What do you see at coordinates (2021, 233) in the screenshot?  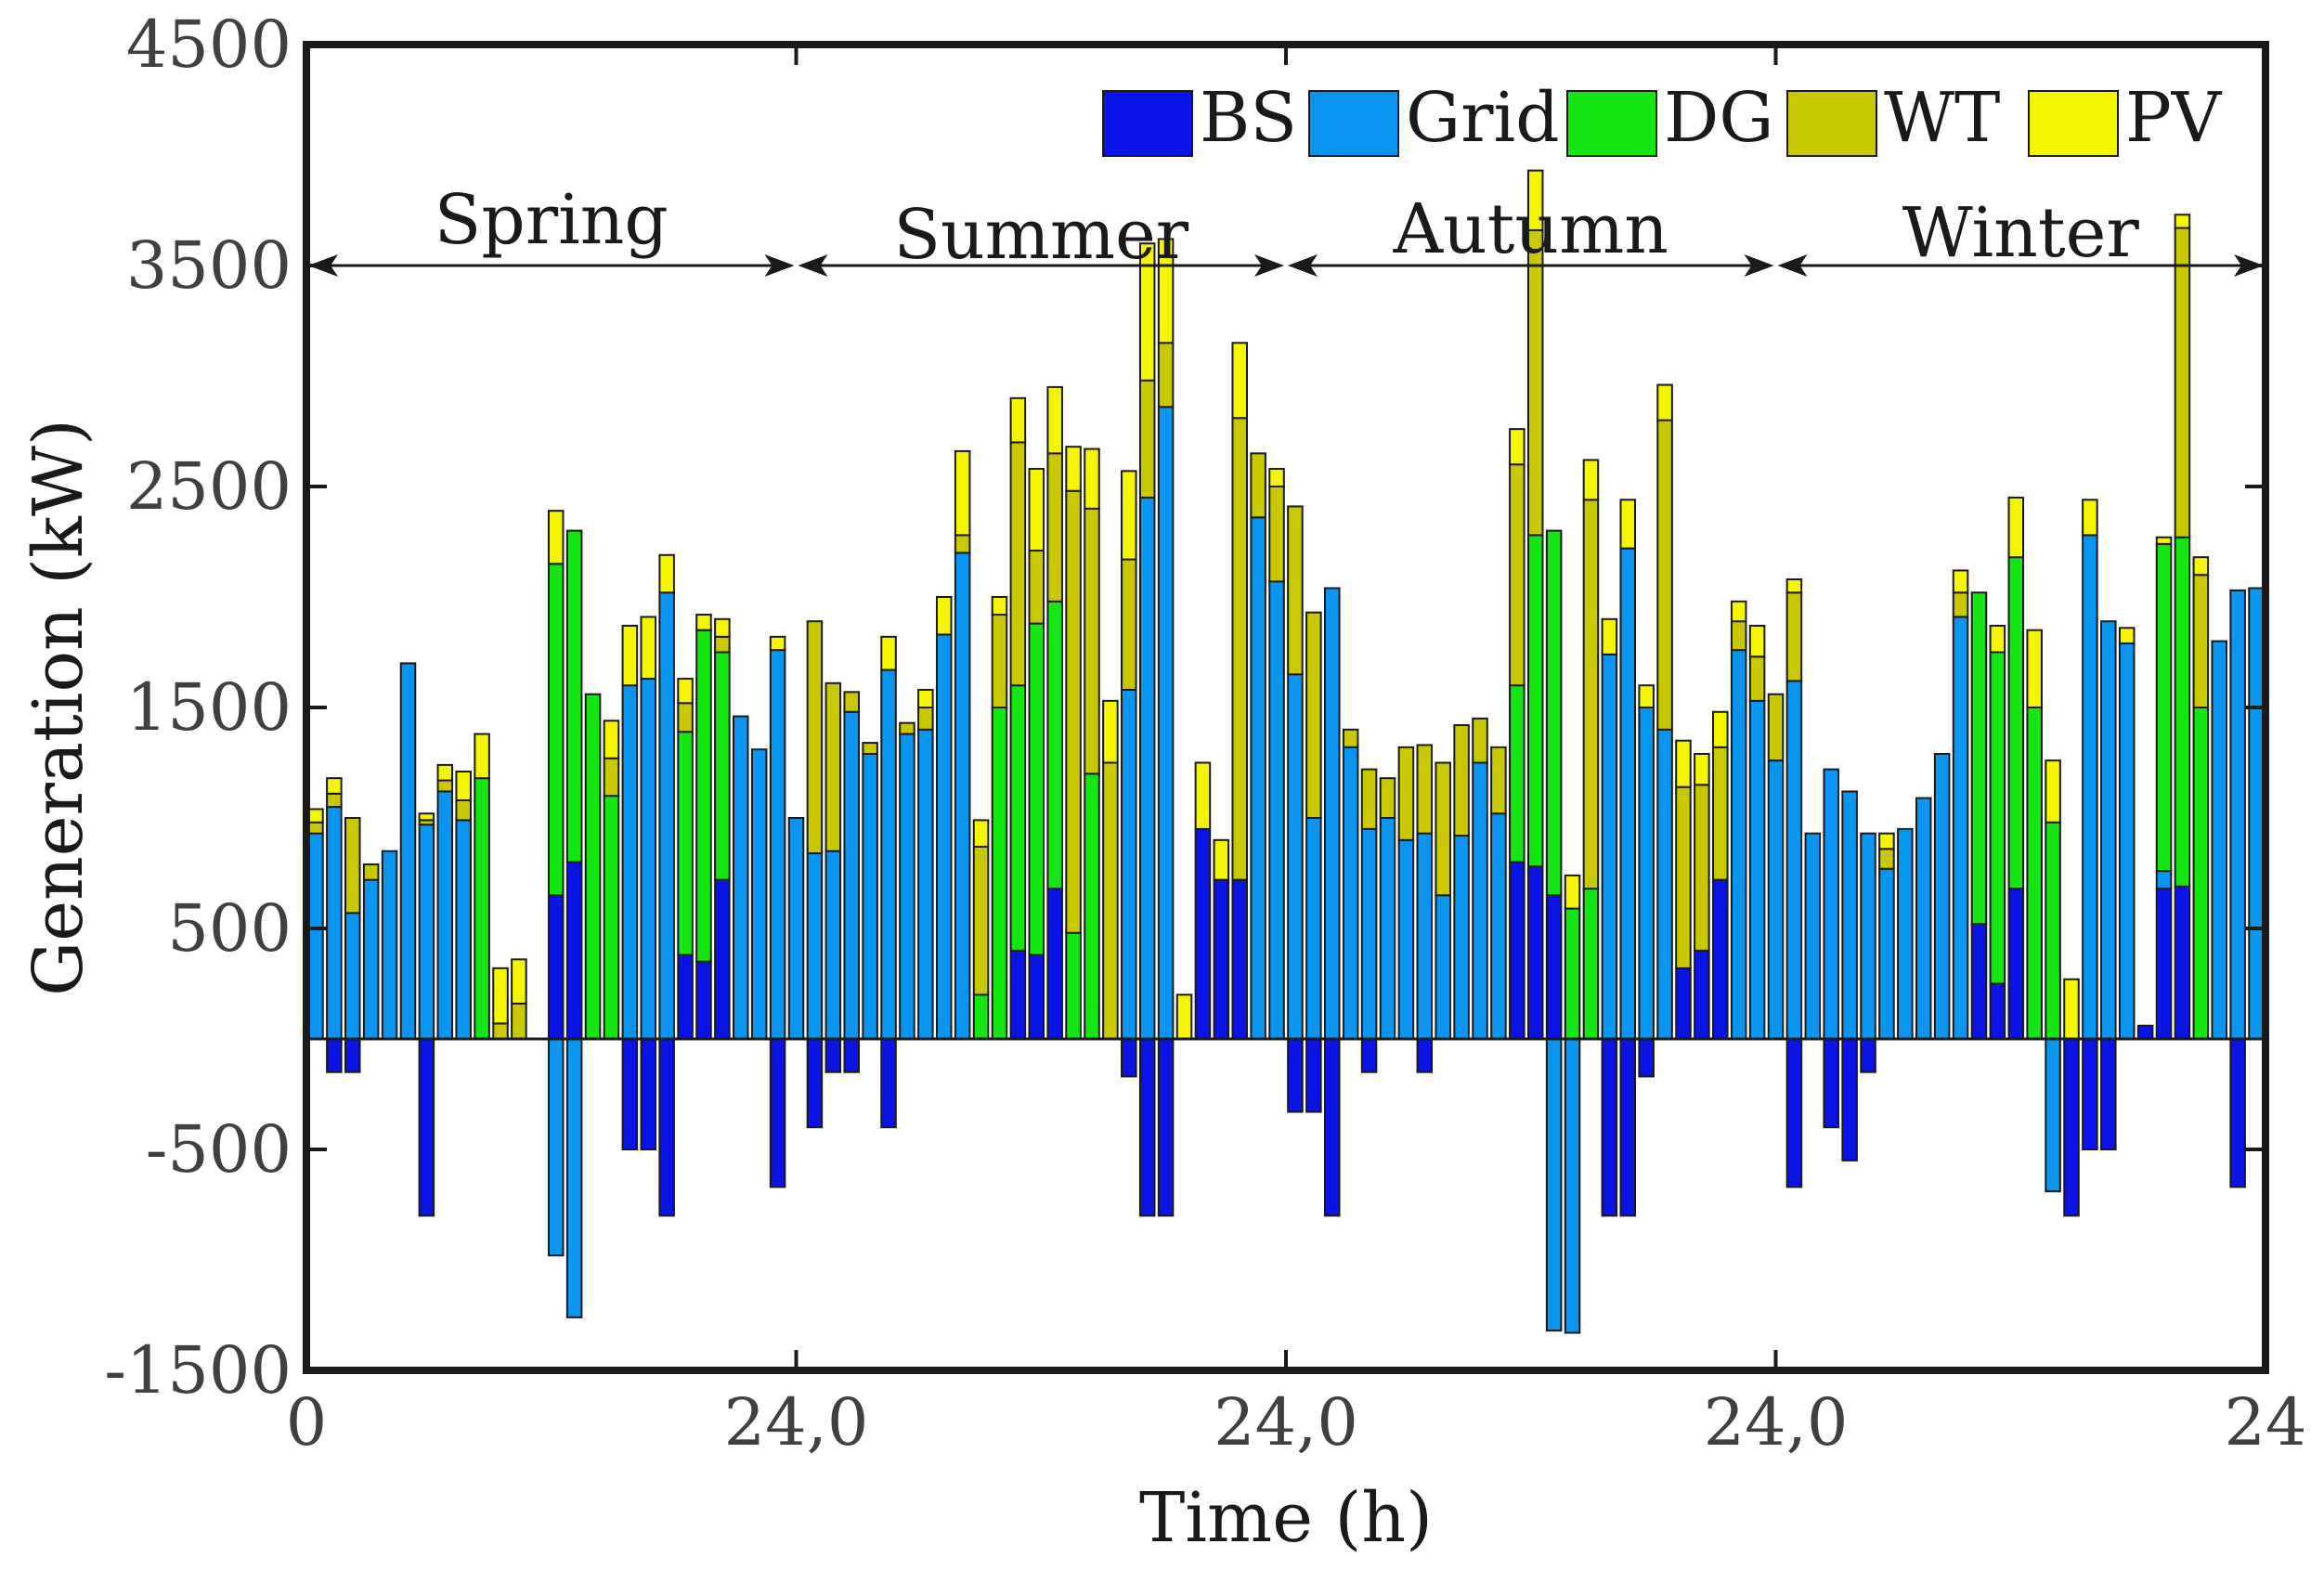 I see `season-label-winter: Winter` at bounding box center [2021, 233].